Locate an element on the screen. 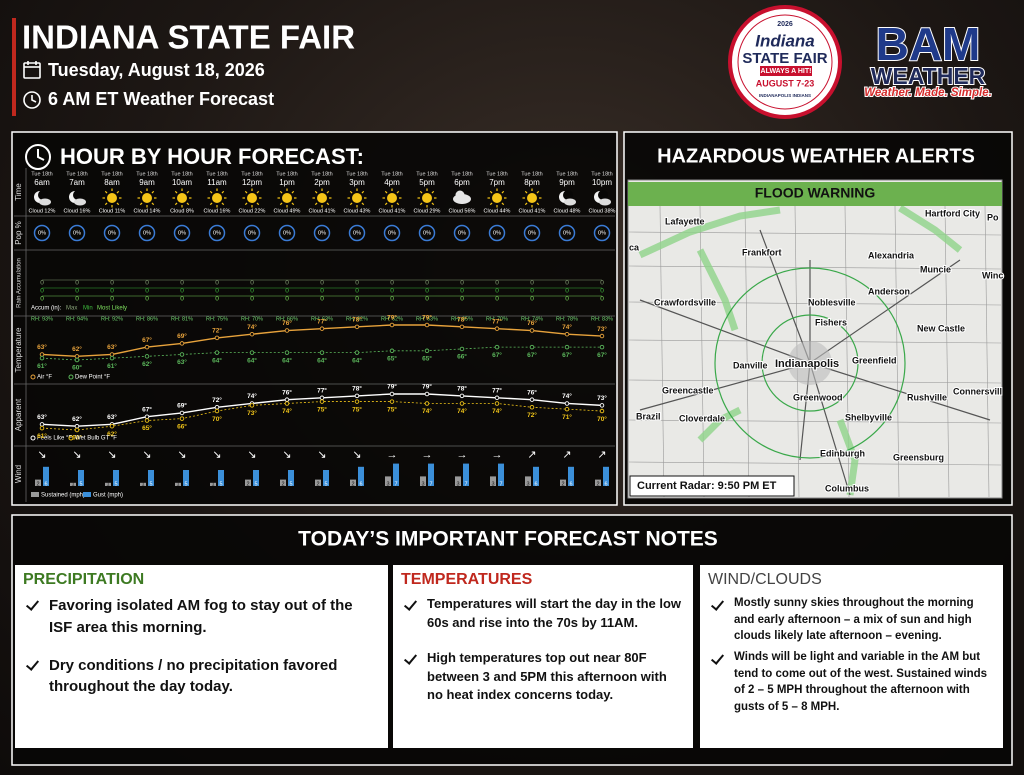 Image resolution: width=1024 pixels, height=775 pixels. city-label: Brazil is located at coordinates (648, 416).